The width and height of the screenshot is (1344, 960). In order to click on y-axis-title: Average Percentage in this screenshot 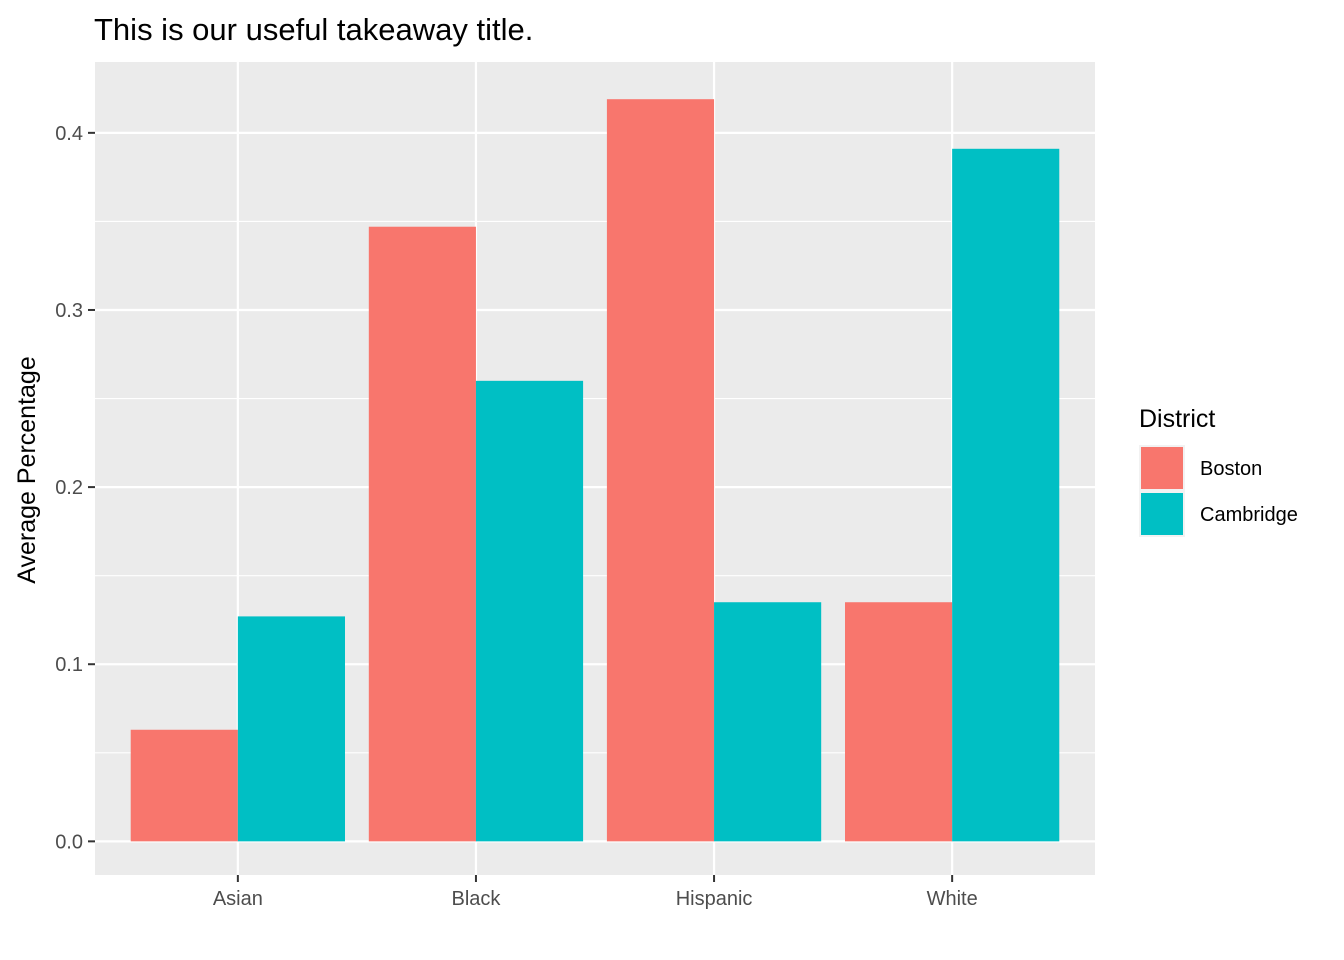, I will do `click(27, 469)`.